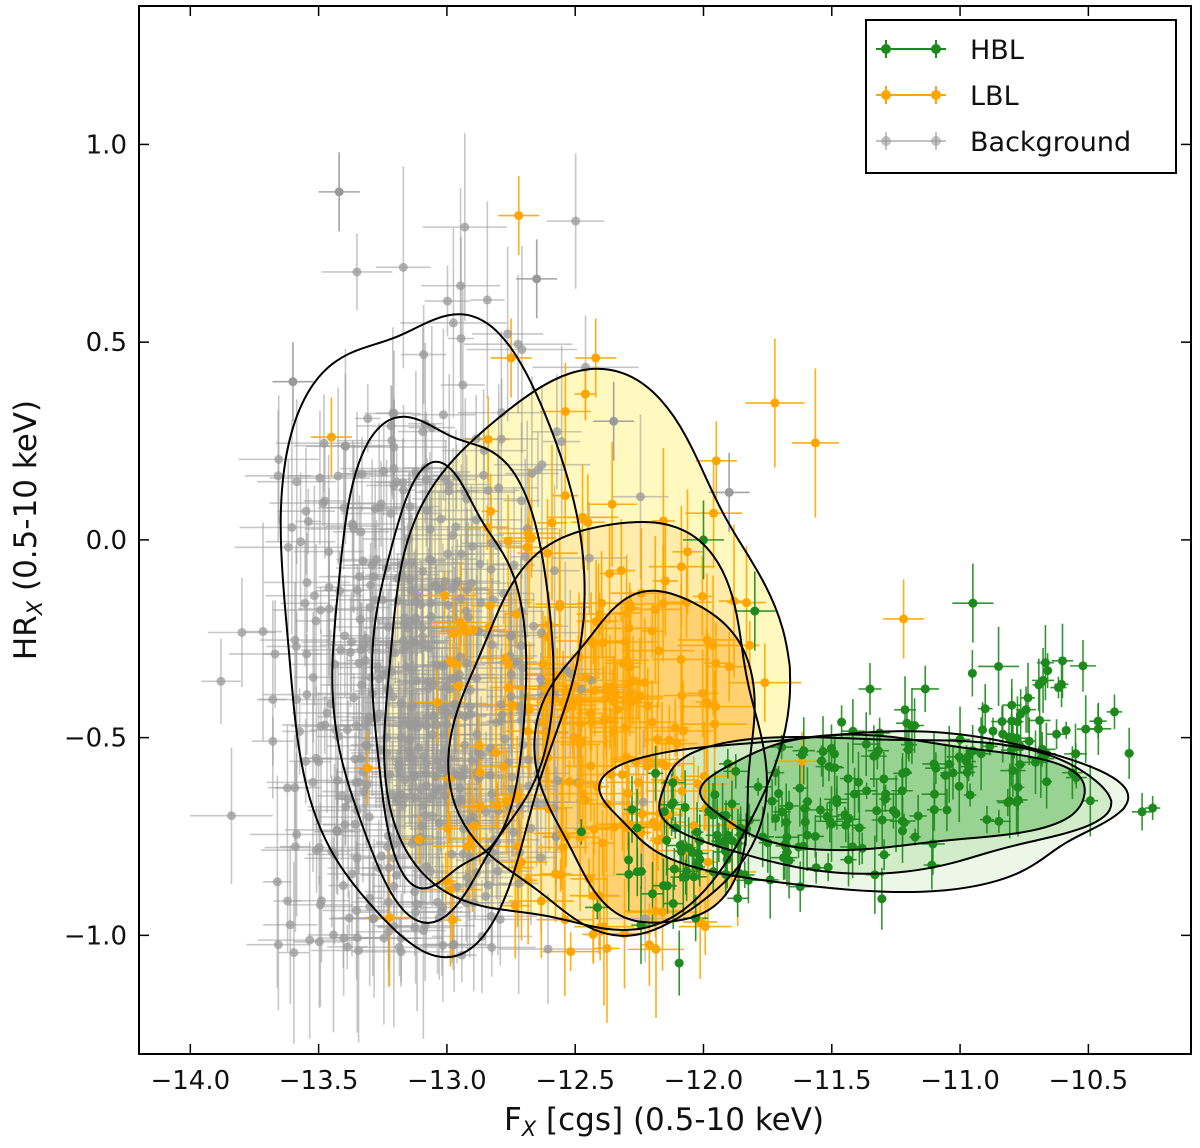 Image resolution: width=1200 pixels, height=1148 pixels. Describe the element at coordinates (629, 685) in the screenshot. I see `lbl-145-point` at that location.